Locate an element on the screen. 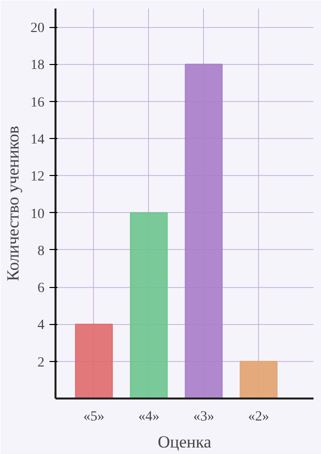 The width and height of the screenshot is (321, 454). y-tick-label: 16 is located at coordinates (37, 102).